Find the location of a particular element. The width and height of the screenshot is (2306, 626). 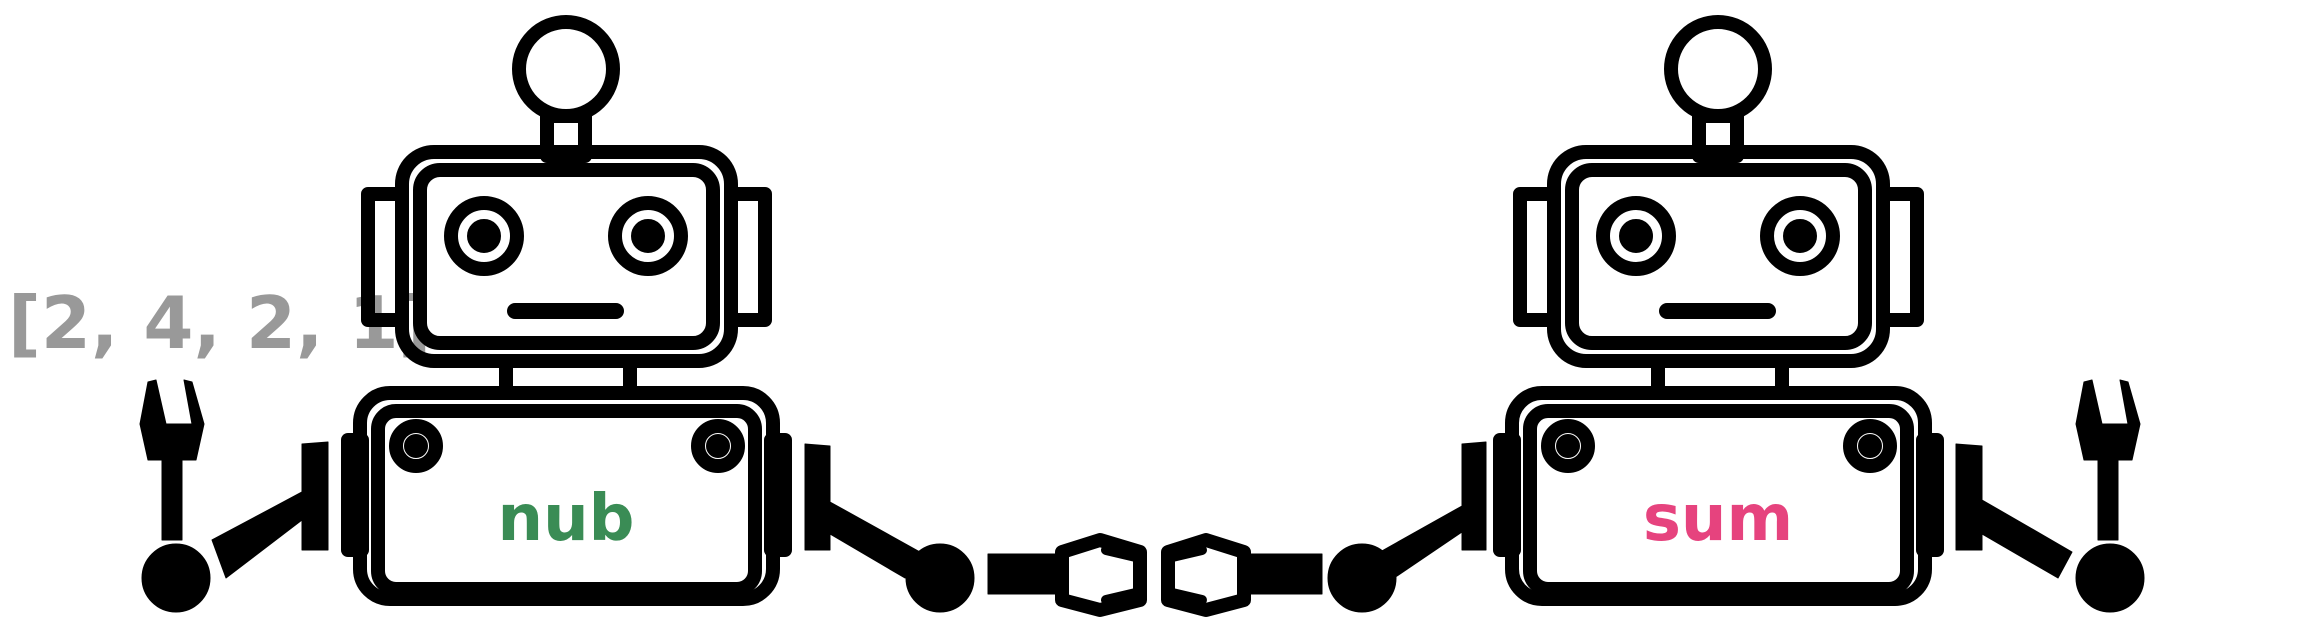

gripper-hand-left is located at coordinates (175, 496).